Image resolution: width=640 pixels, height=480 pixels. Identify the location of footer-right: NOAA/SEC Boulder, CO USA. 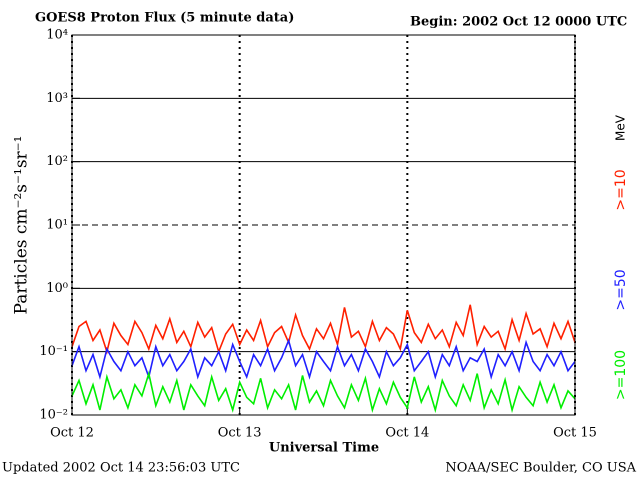
(540, 468).